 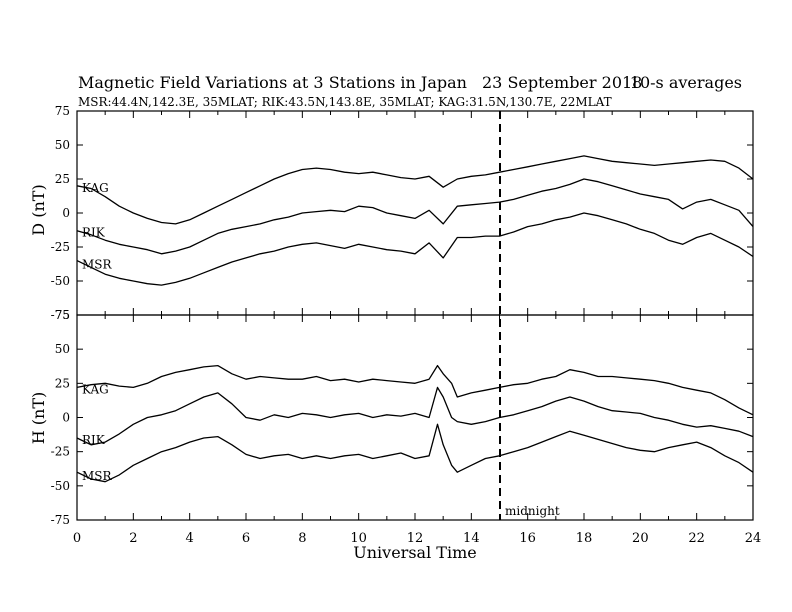 What do you see at coordinates (302, 538) in the screenshot?
I see `h-x-tick-label: 8` at bounding box center [302, 538].